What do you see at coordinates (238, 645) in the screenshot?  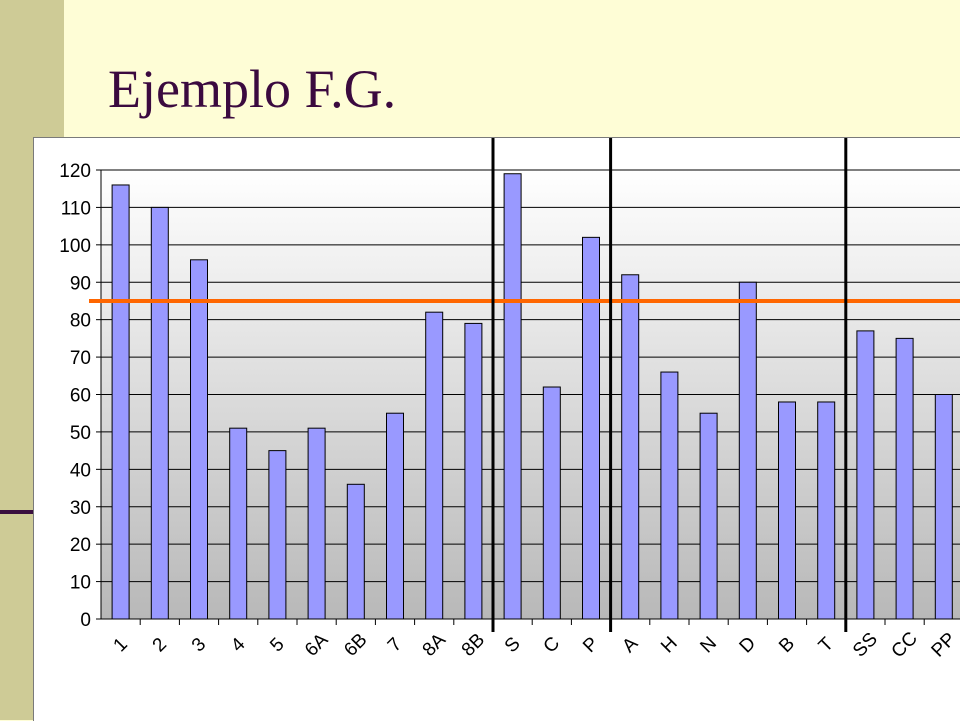 I see `x-tick-label: 4` at bounding box center [238, 645].